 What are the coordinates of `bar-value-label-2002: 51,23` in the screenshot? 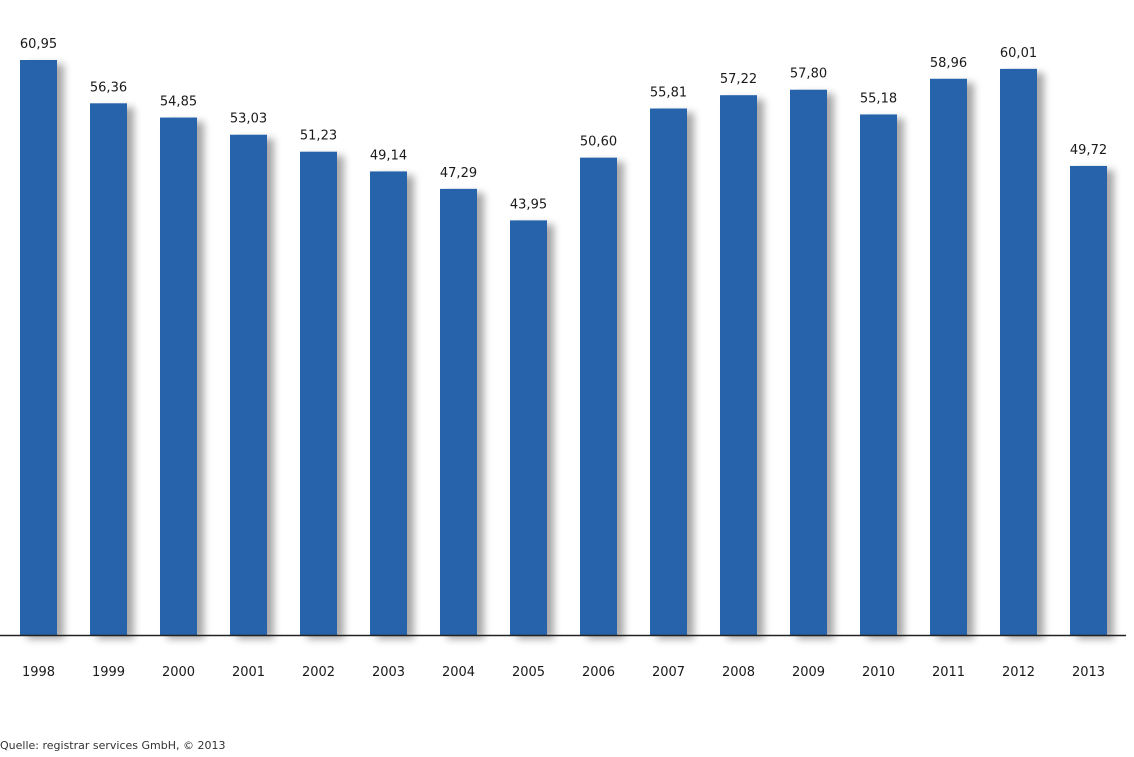 It's located at (318, 136).